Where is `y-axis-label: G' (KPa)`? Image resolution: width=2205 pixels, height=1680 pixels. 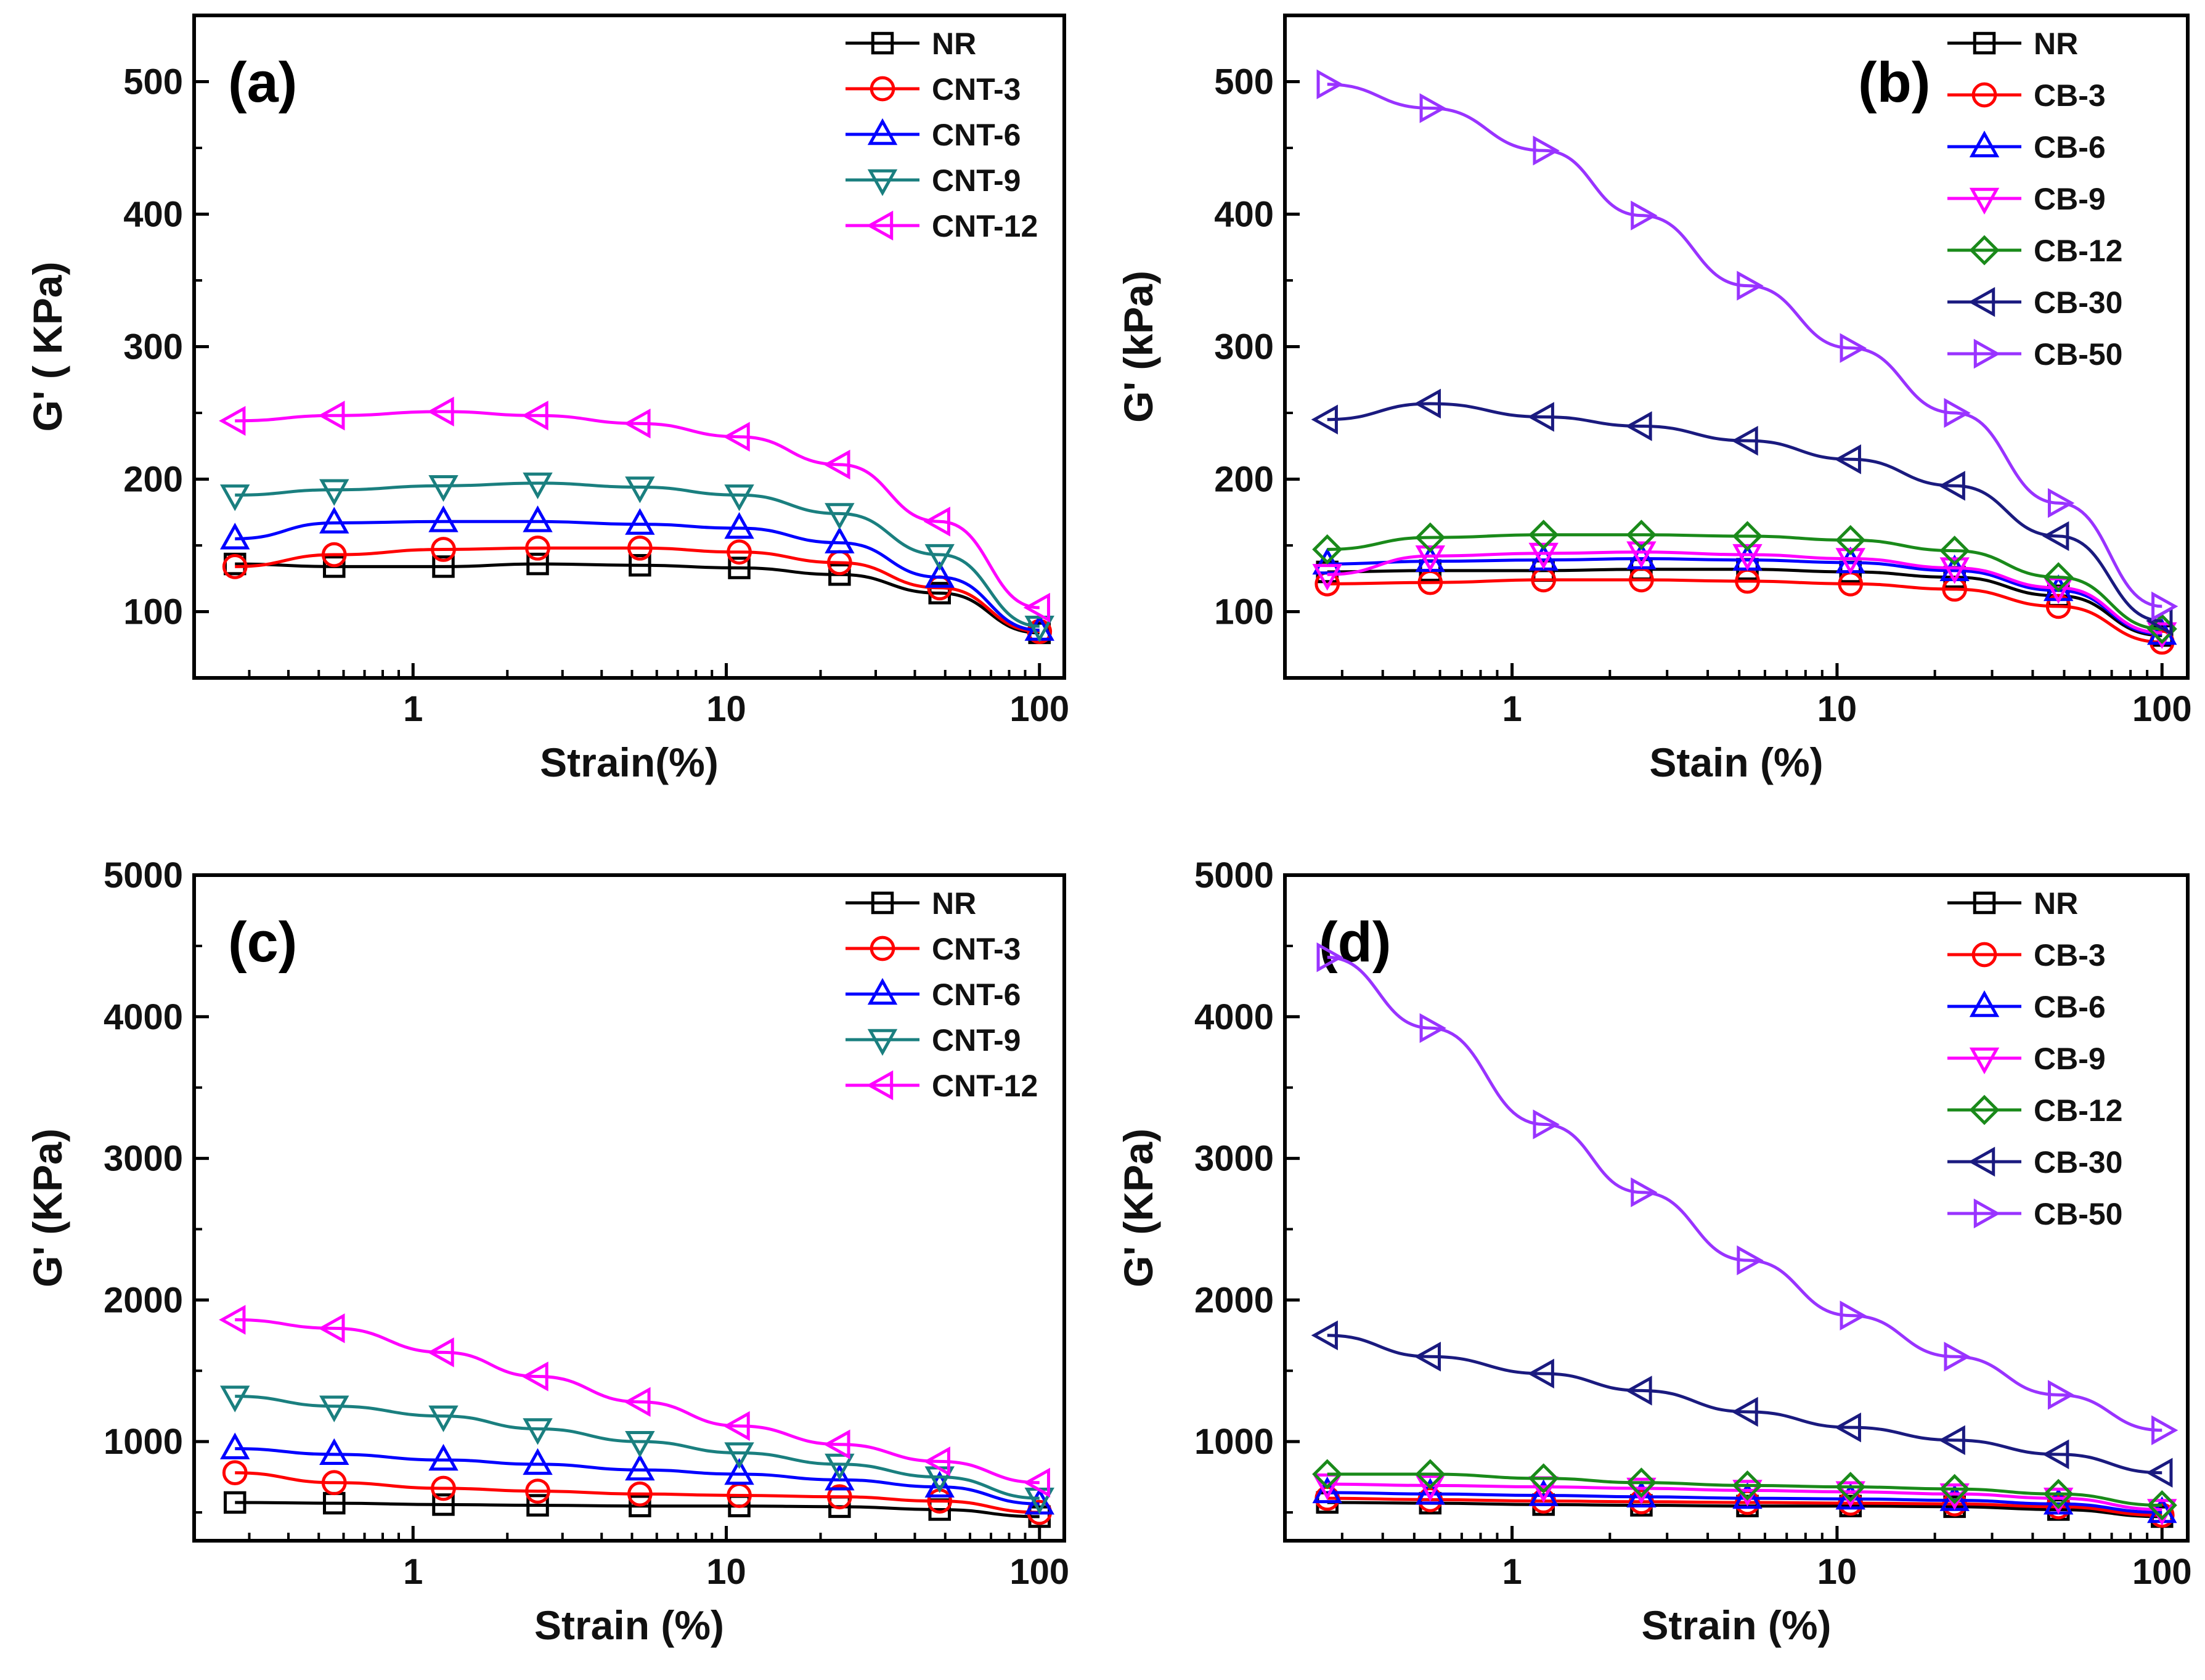 y-axis-label: G' (KPa) is located at coordinates (1138, 1207).